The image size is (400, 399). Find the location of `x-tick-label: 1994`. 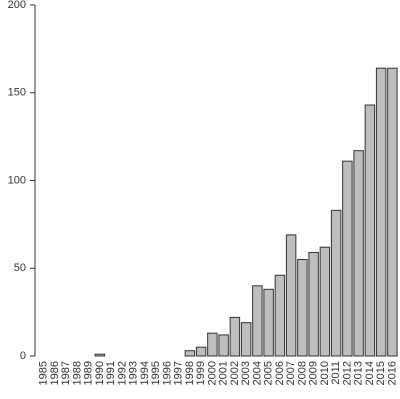

x-tick-label: 1994 is located at coordinates (145, 373).